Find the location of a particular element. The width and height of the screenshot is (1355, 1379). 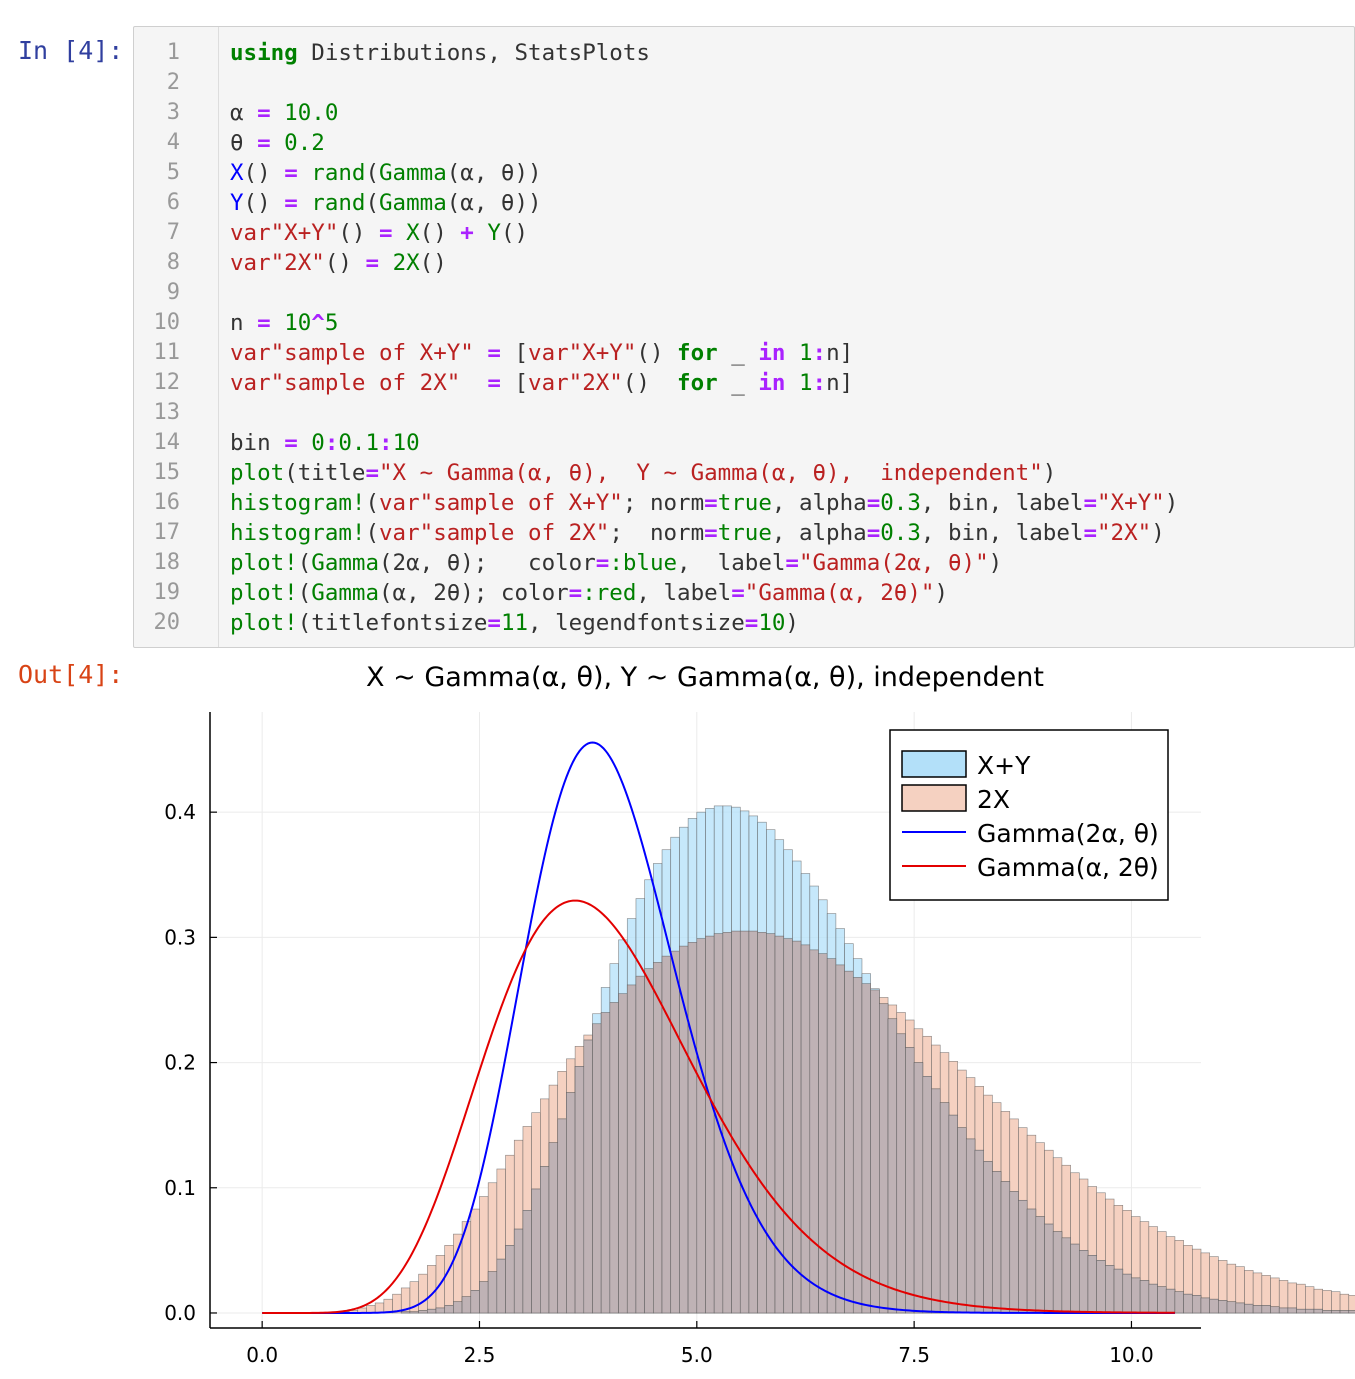

code-token: 1 is located at coordinates (805, 383).